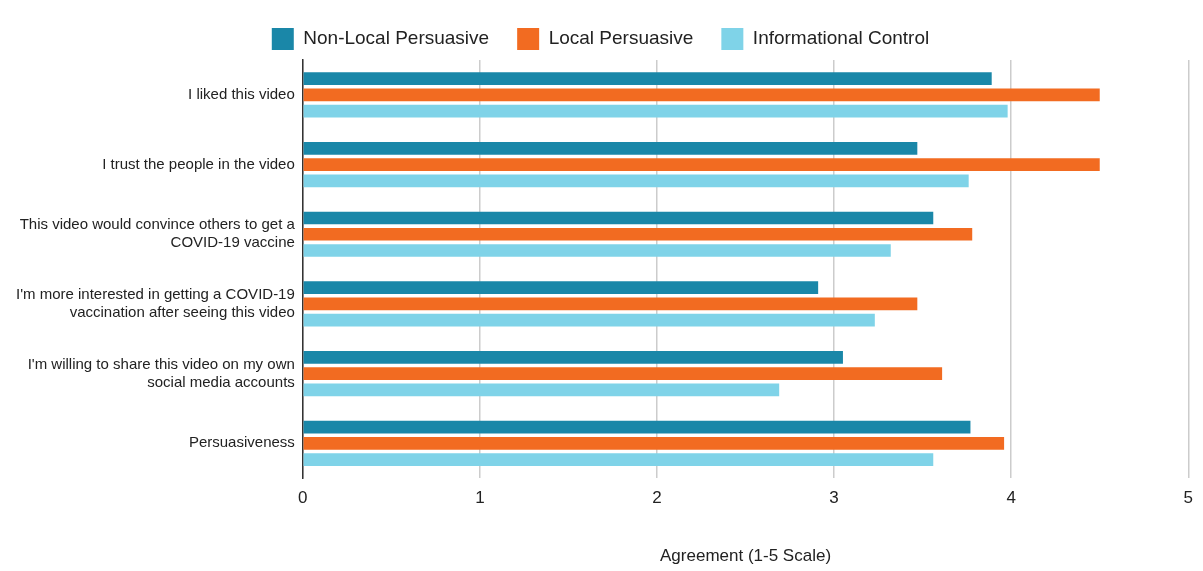 This screenshot has height=571, width=1203. I want to click on x-tick-label: 0, so click(303, 498).